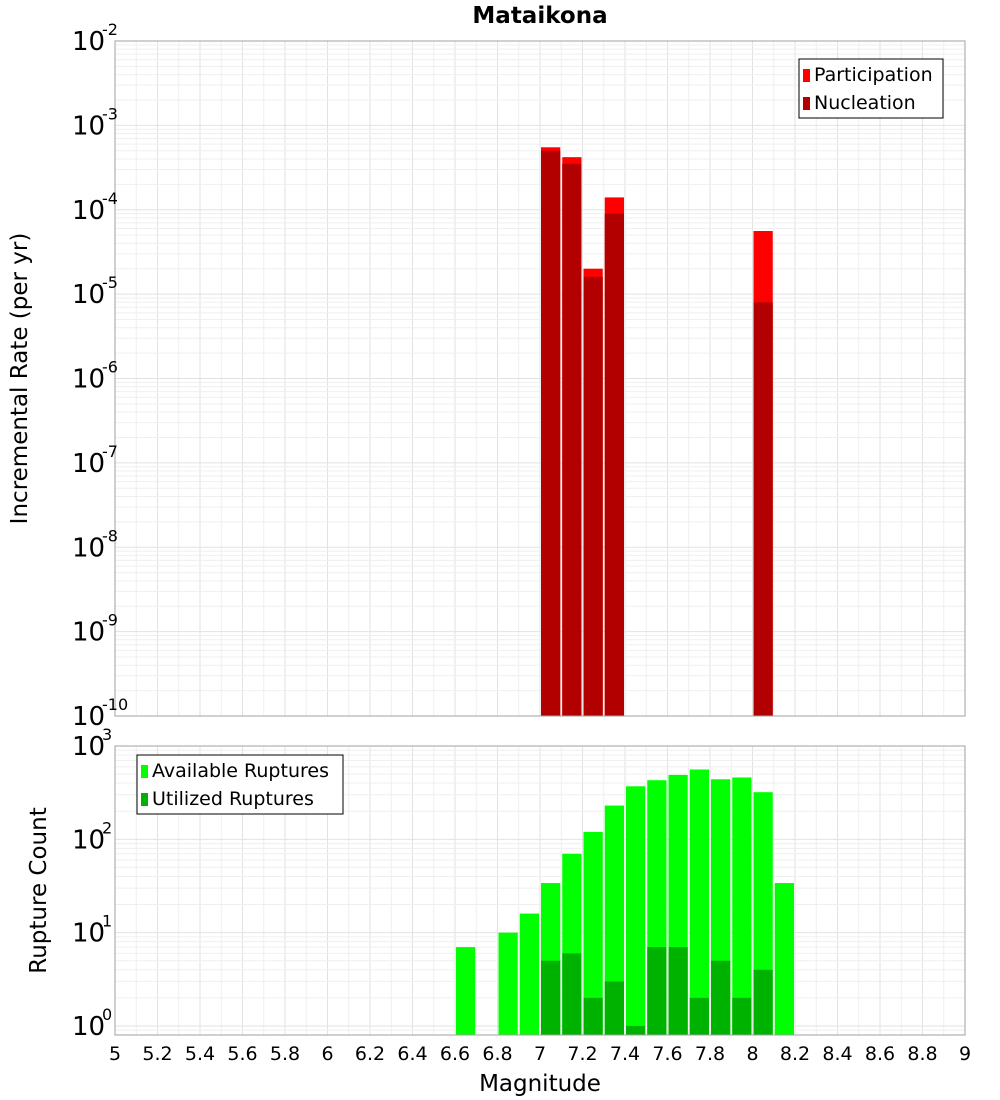 This screenshot has width=1000, height=1100. What do you see at coordinates (115, 1054) in the screenshot?
I see `x-tick-label: 5` at bounding box center [115, 1054].